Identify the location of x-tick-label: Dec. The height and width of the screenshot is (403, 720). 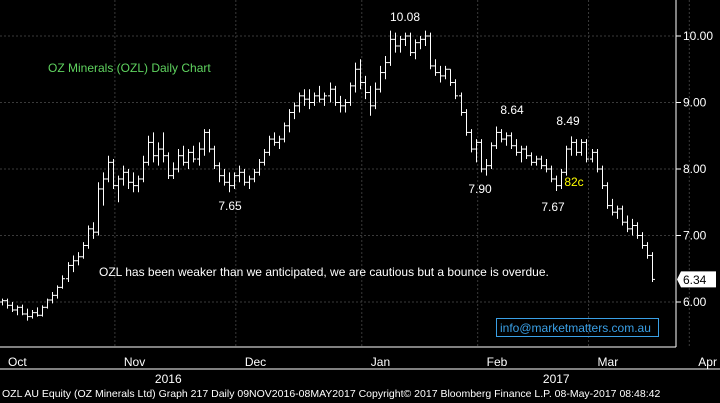
(255, 362).